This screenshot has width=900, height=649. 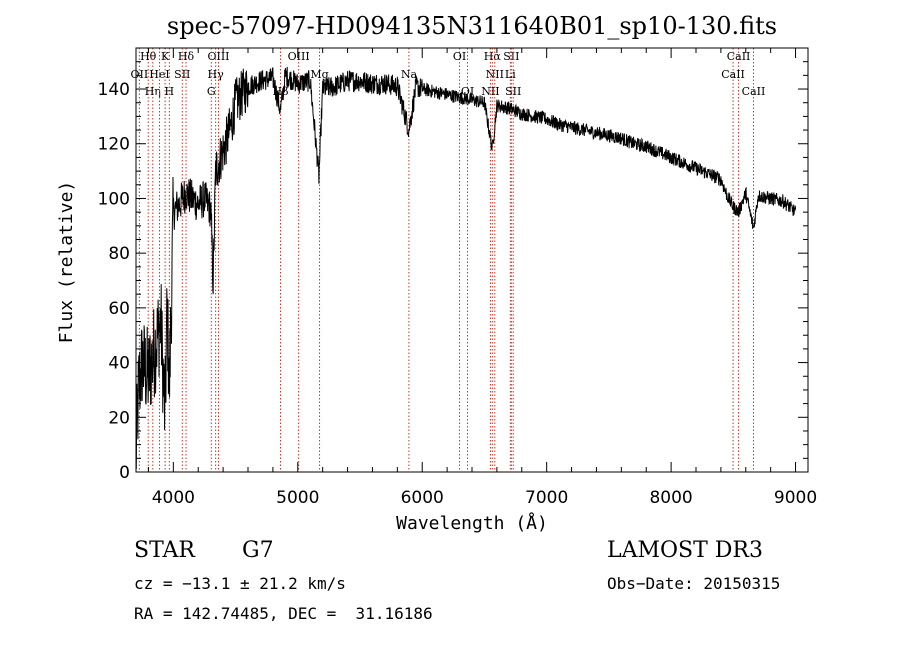 What do you see at coordinates (459, 56) in the screenshot?
I see `line-label: OI` at bounding box center [459, 56].